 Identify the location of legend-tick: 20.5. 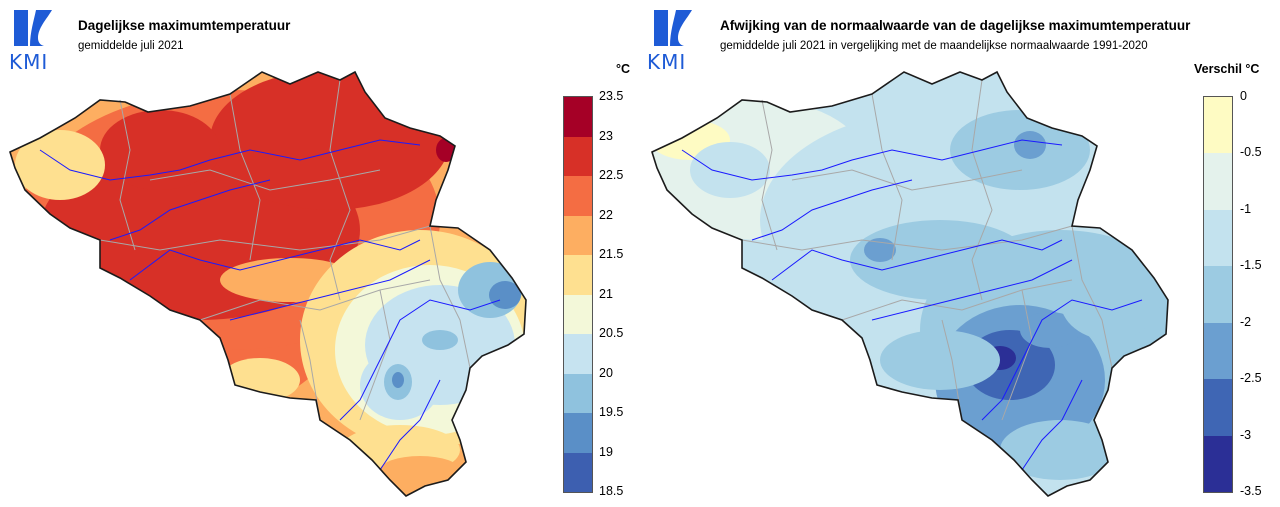
(611, 333).